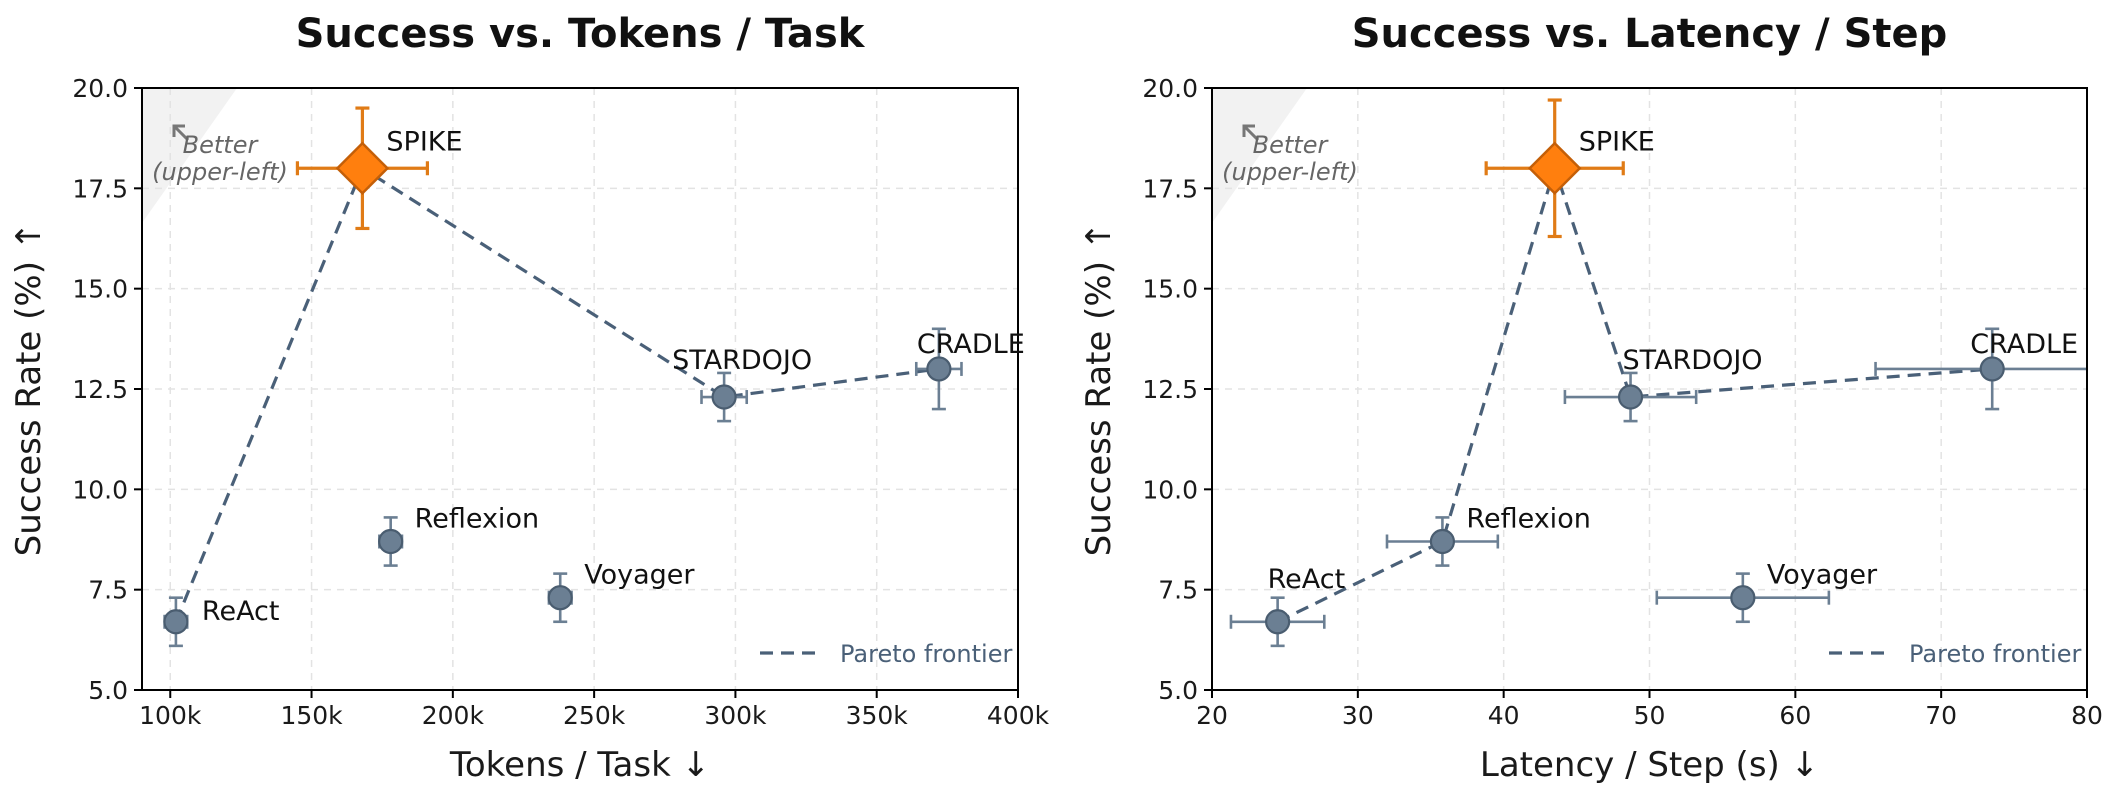 The width and height of the screenshot is (2121, 786). I want to click on x-tick-label: 40, so click(1504, 715).